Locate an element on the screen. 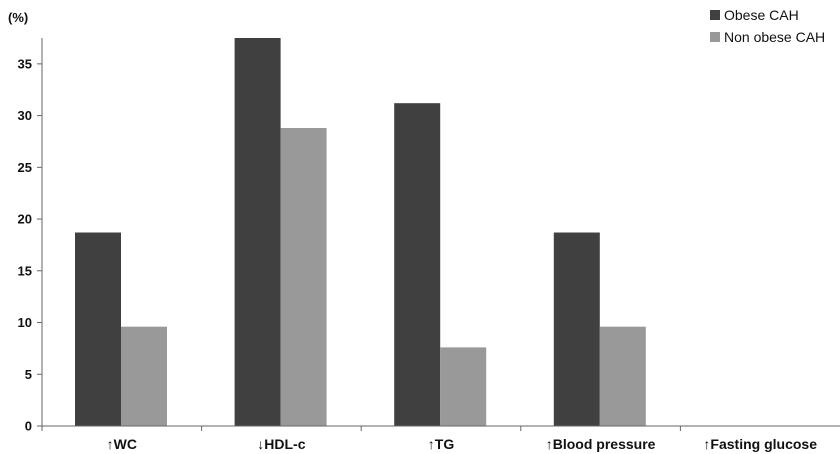  y-tick-label: 35 is located at coordinates (25, 63).